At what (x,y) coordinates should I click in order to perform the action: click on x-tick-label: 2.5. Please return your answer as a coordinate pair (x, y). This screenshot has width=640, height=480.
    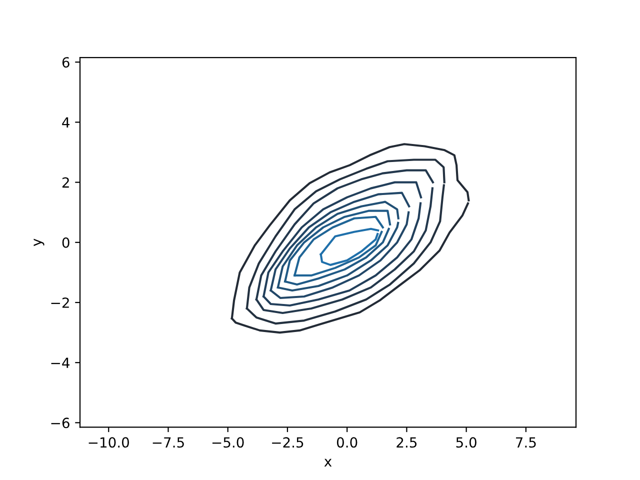
    Looking at the image, I should click on (406, 442).